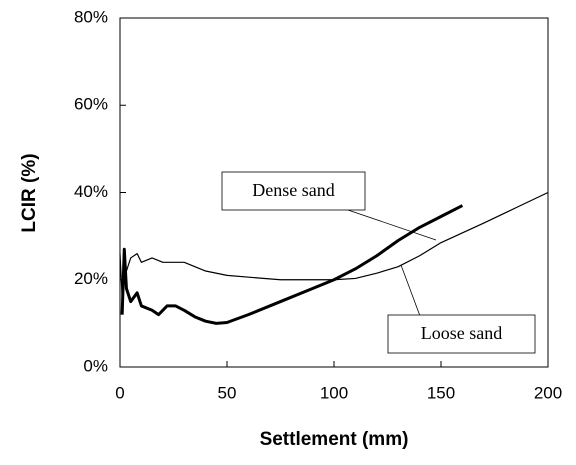  I want to click on y-tick-label: 80%, so click(91, 16).